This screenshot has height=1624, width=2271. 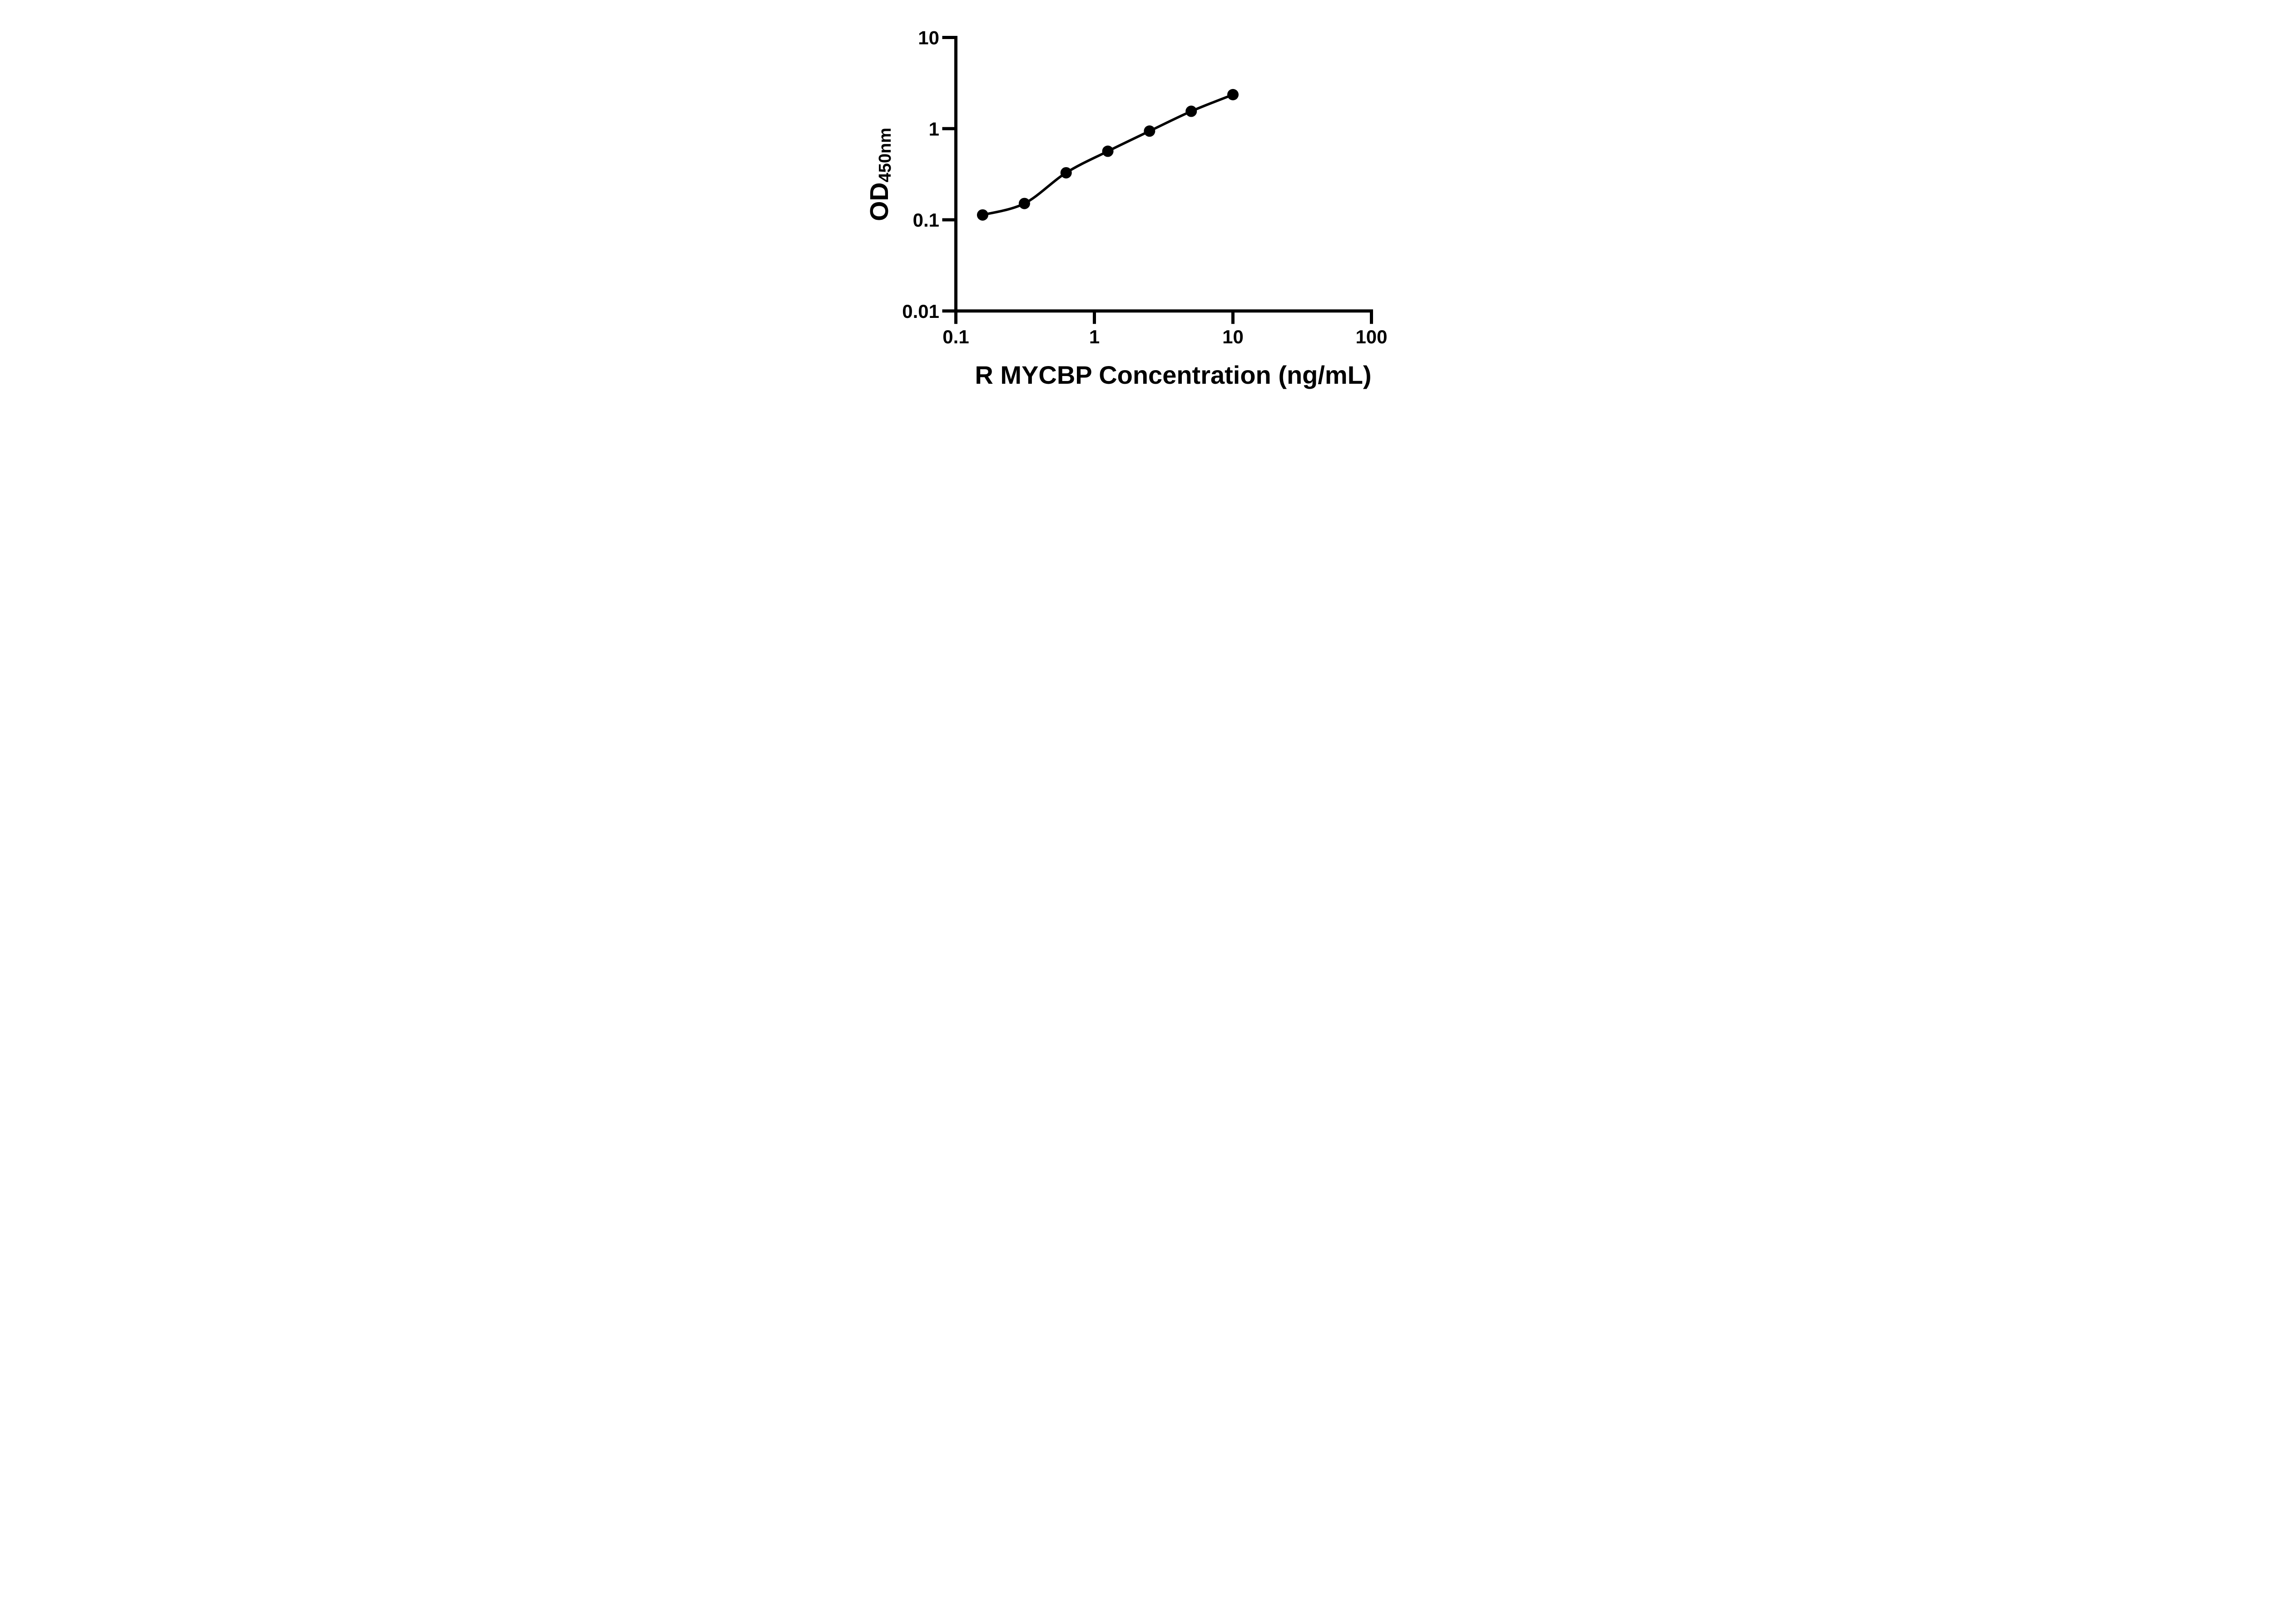 I want to click on x-tick-label-0.1: 0.1, so click(x=956, y=336).